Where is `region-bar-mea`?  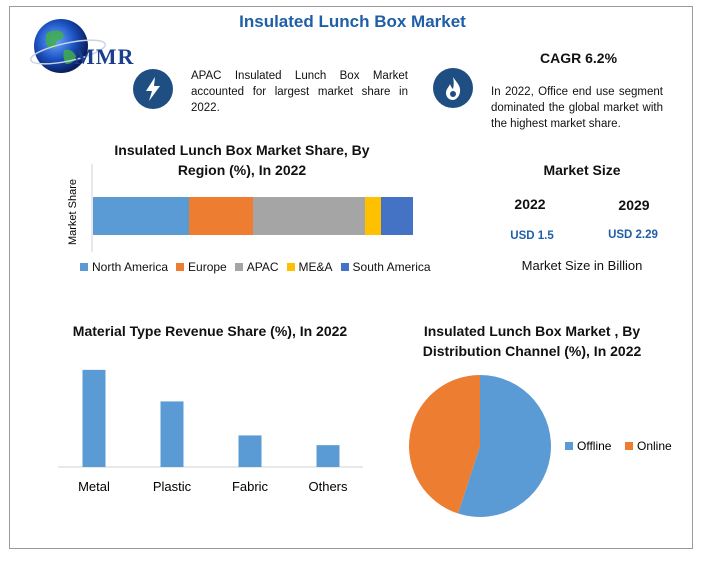 region-bar-mea is located at coordinates (373, 216).